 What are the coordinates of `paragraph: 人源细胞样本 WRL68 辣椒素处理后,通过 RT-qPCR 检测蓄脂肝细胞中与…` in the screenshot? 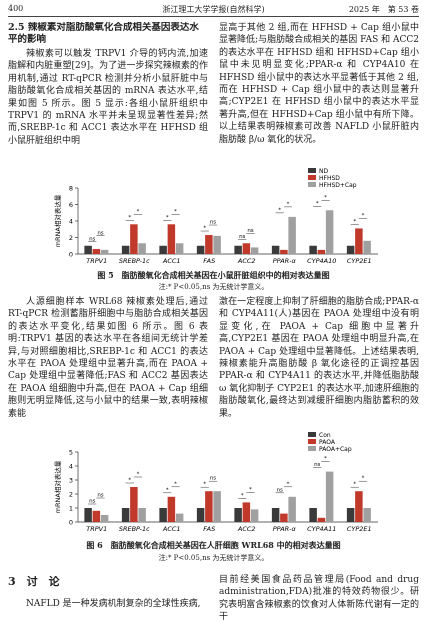 It's located at (108, 358).